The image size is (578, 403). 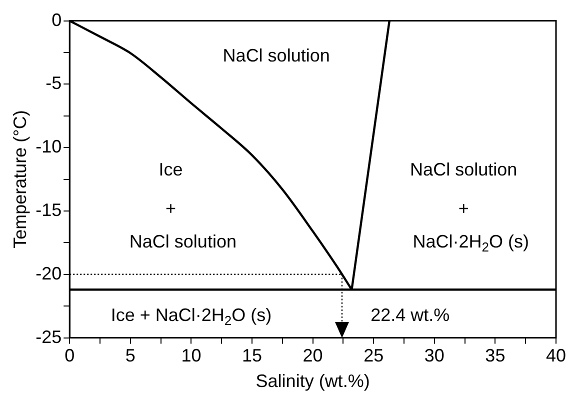 What do you see at coordinates (54, 83) in the screenshot?
I see `y-tick-label: -5` at bounding box center [54, 83].